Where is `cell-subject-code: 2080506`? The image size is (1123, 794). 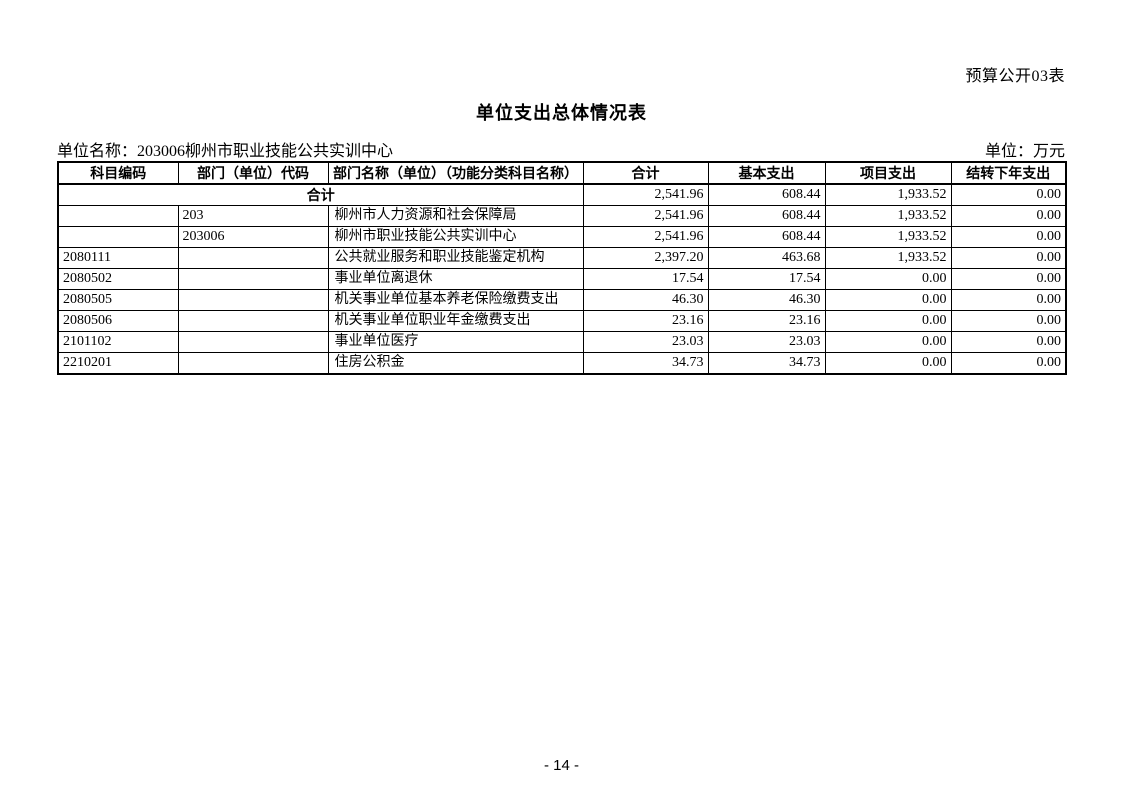
cell-subject-code: 2080506 is located at coordinates (118, 321).